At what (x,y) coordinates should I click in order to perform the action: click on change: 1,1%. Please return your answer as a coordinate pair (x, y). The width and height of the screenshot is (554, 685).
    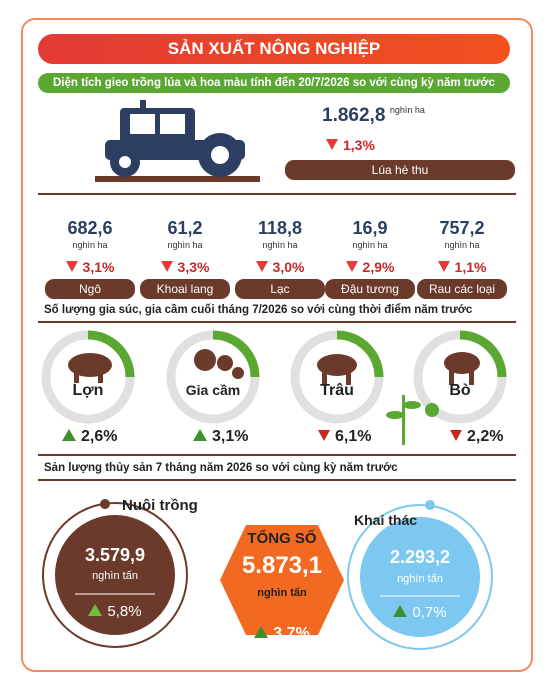
    Looking at the image, I should click on (470, 267).